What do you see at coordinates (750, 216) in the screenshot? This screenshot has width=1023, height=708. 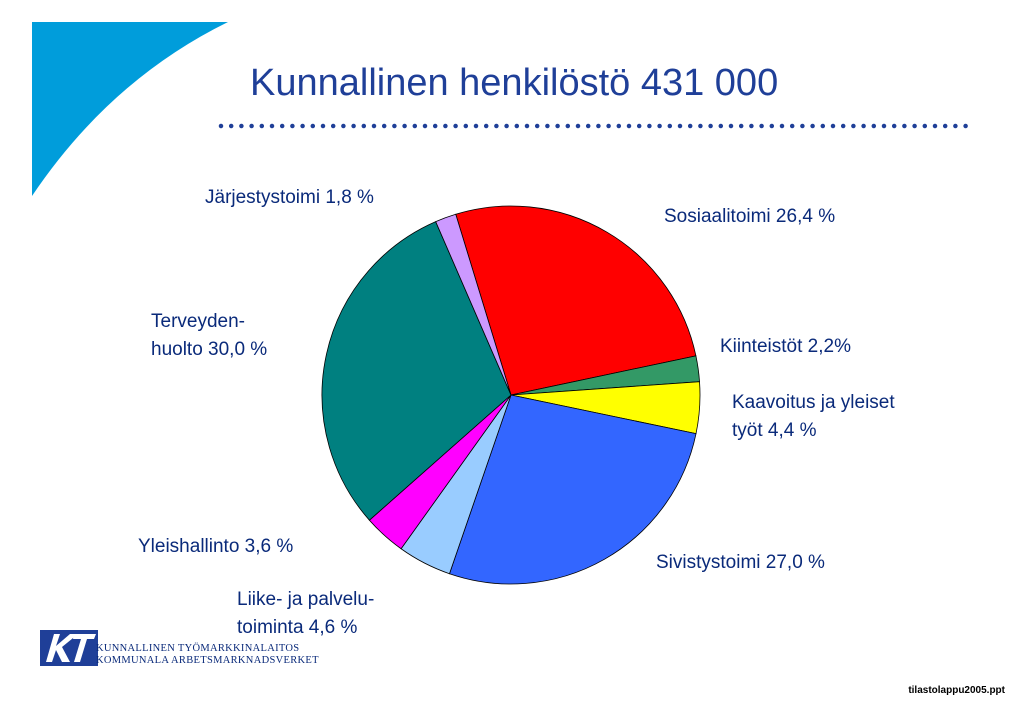 I see `label-sosiaalitoimi: Sosiaalitoimi 26,4 %` at bounding box center [750, 216].